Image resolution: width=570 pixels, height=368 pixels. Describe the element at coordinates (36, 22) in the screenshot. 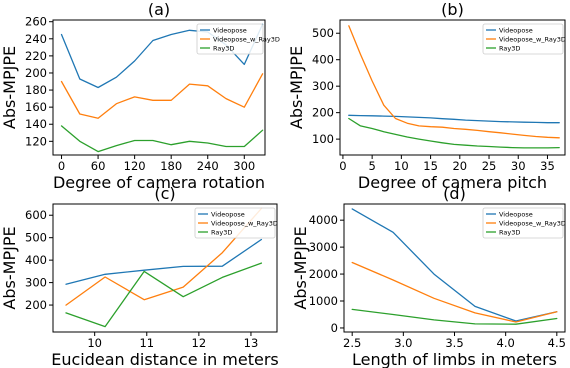

I see `y-tick-label: 260` at that location.